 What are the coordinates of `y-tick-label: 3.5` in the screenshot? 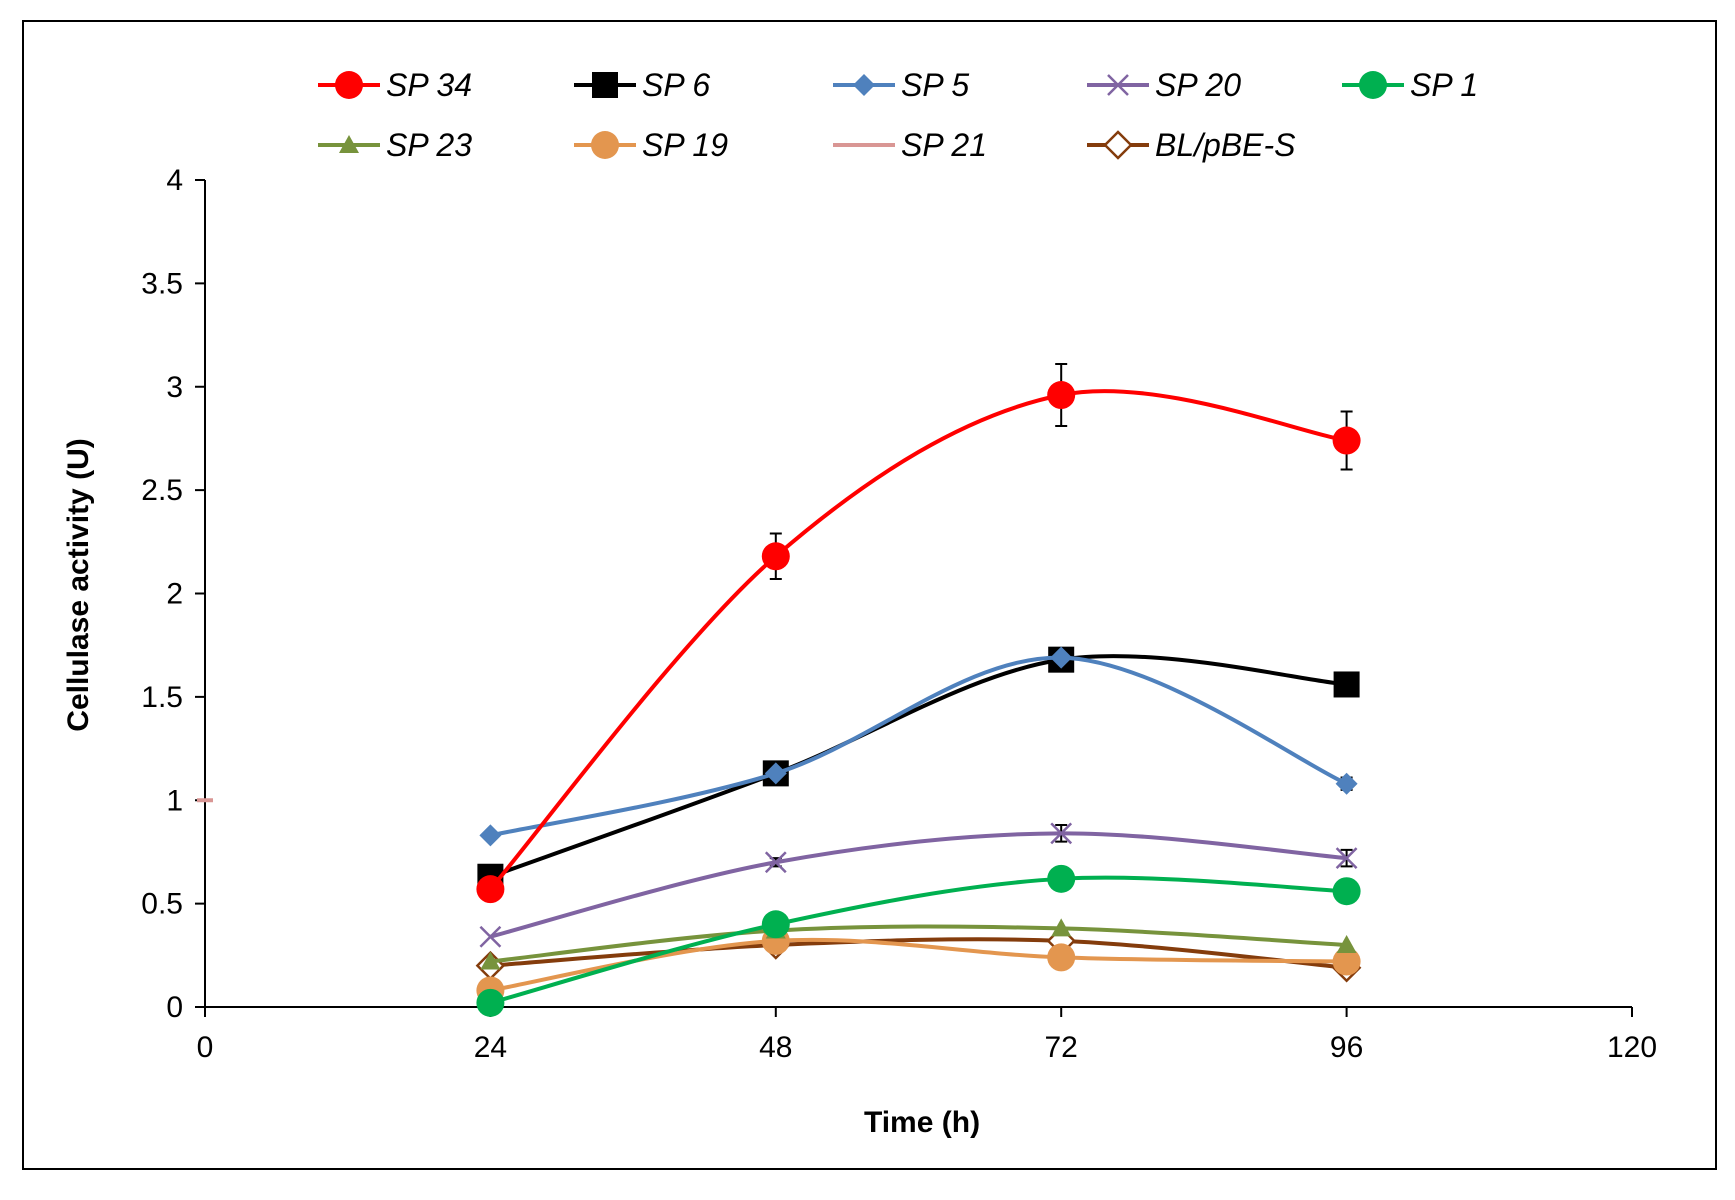 It's located at (162, 283).